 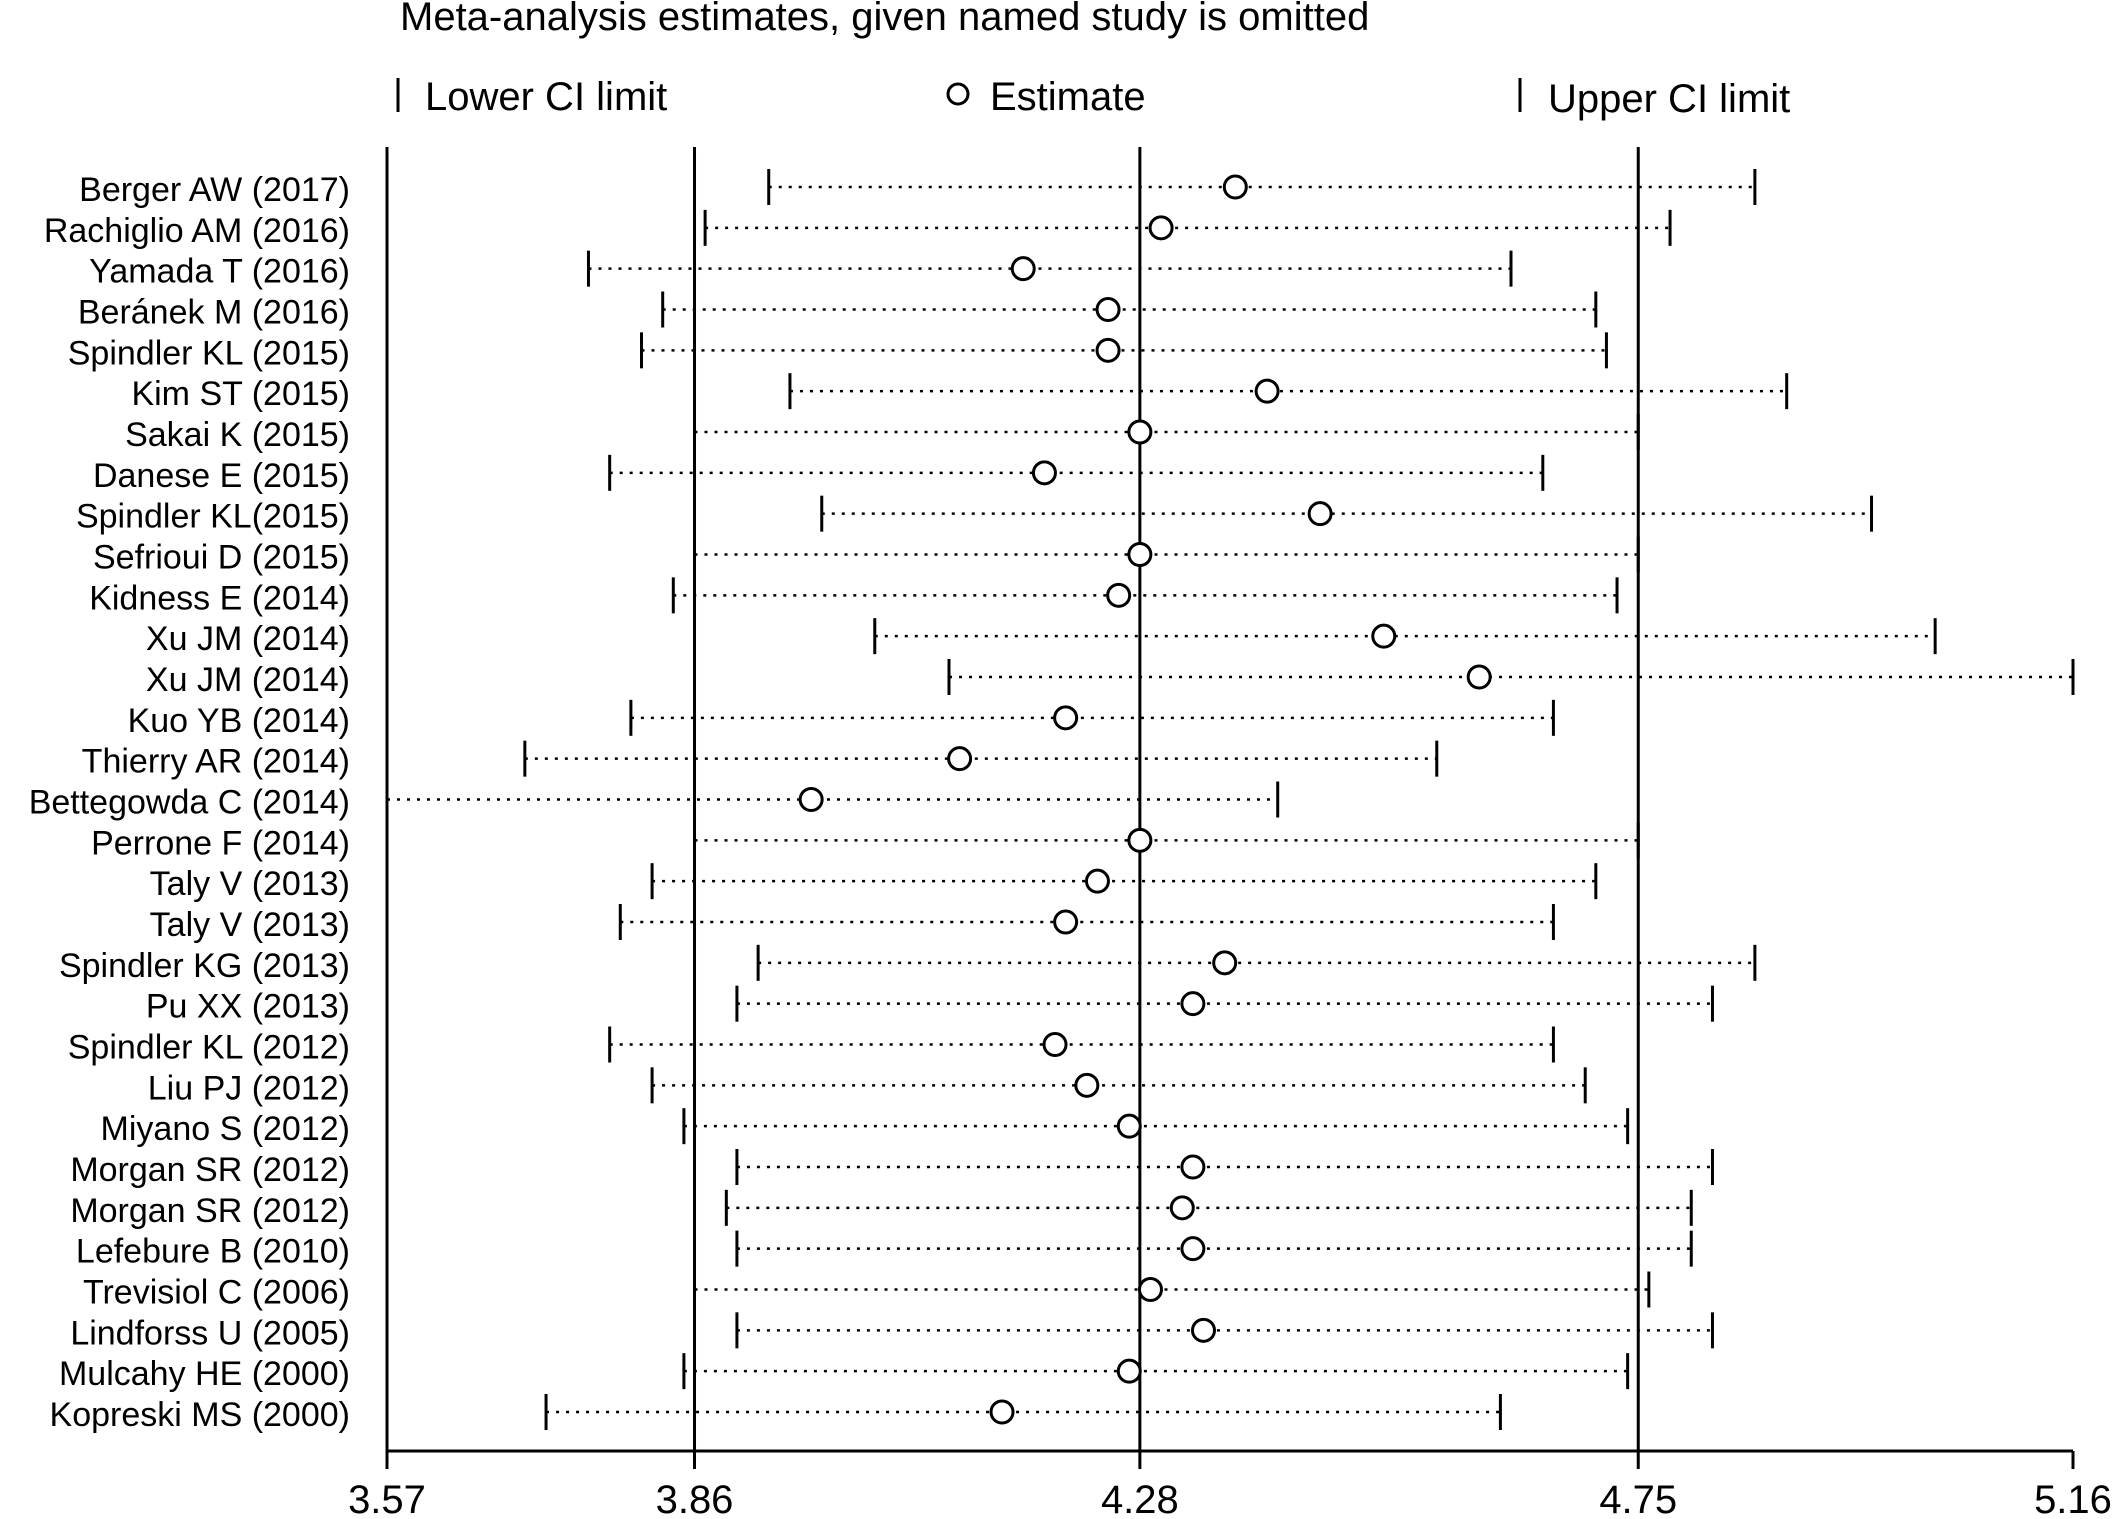 What do you see at coordinates (214, 190) in the screenshot?
I see `study-label: Berger AW (2017)` at bounding box center [214, 190].